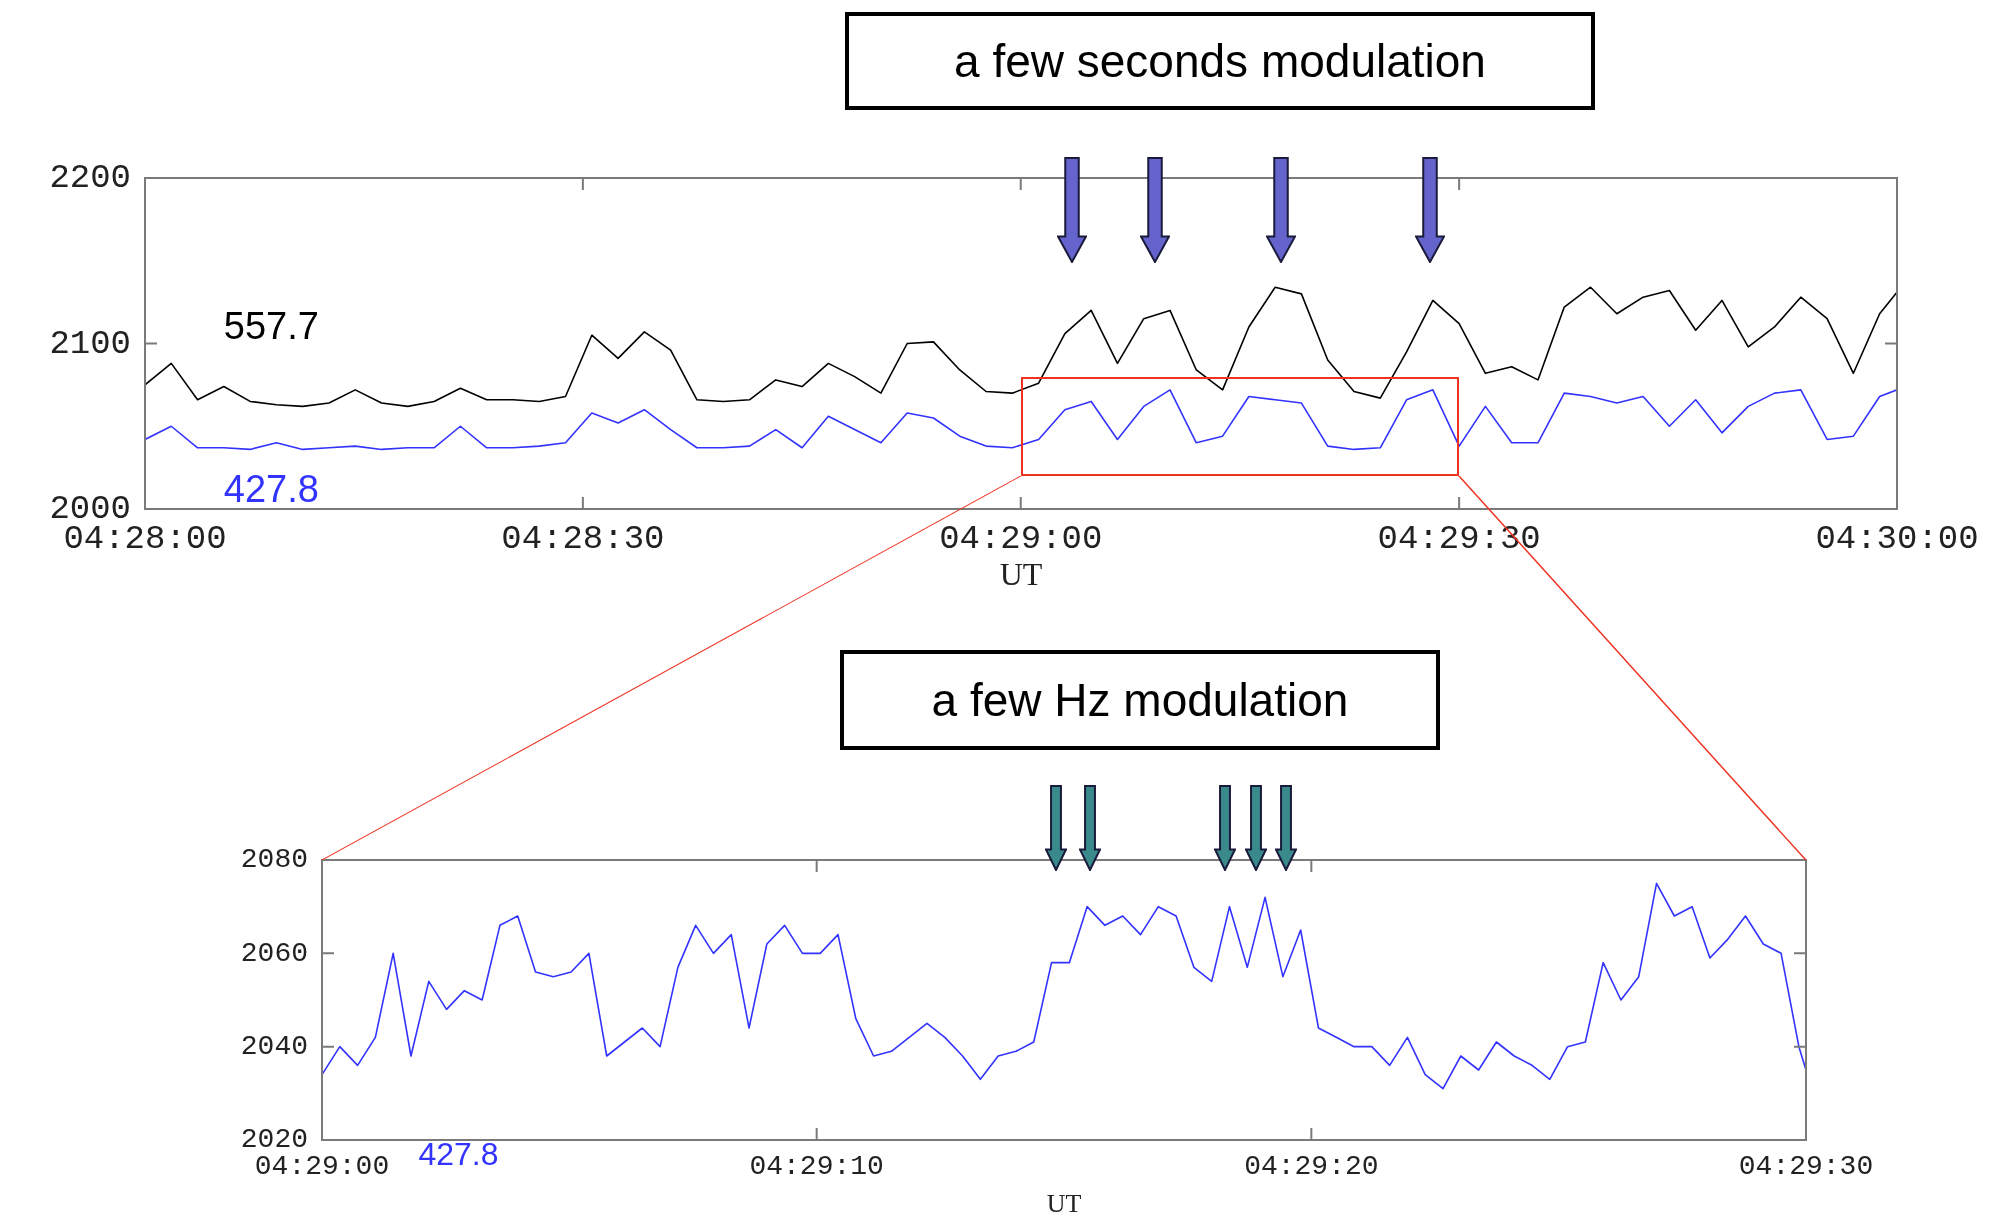 This screenshot has width=2011, height=1225. I want to click on x-tick-label: 04:29:20, so click(1311, 1167).